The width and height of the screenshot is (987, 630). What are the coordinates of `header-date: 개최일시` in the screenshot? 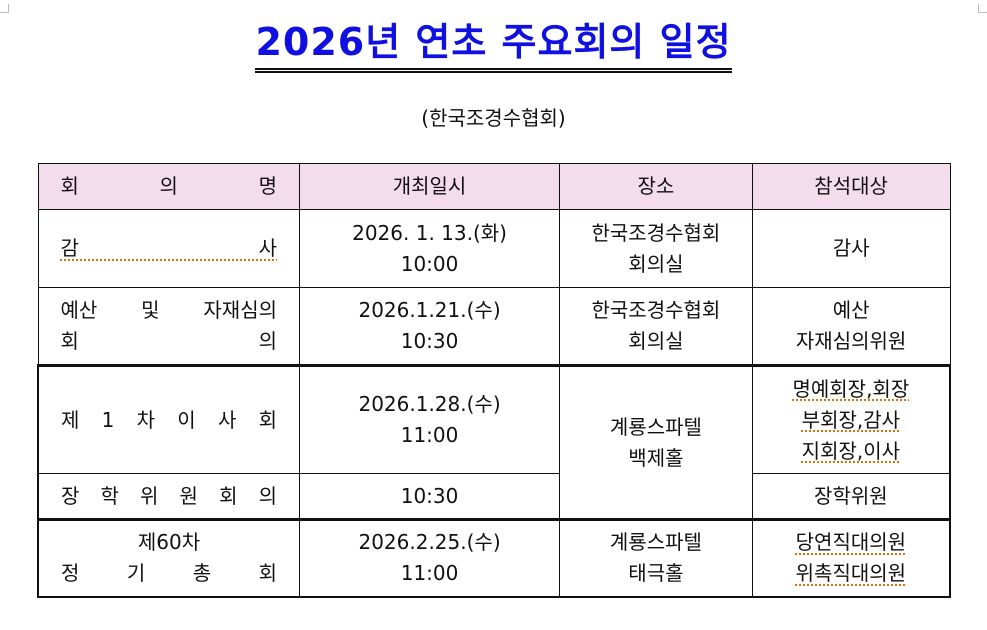 It's located at (429, 186).